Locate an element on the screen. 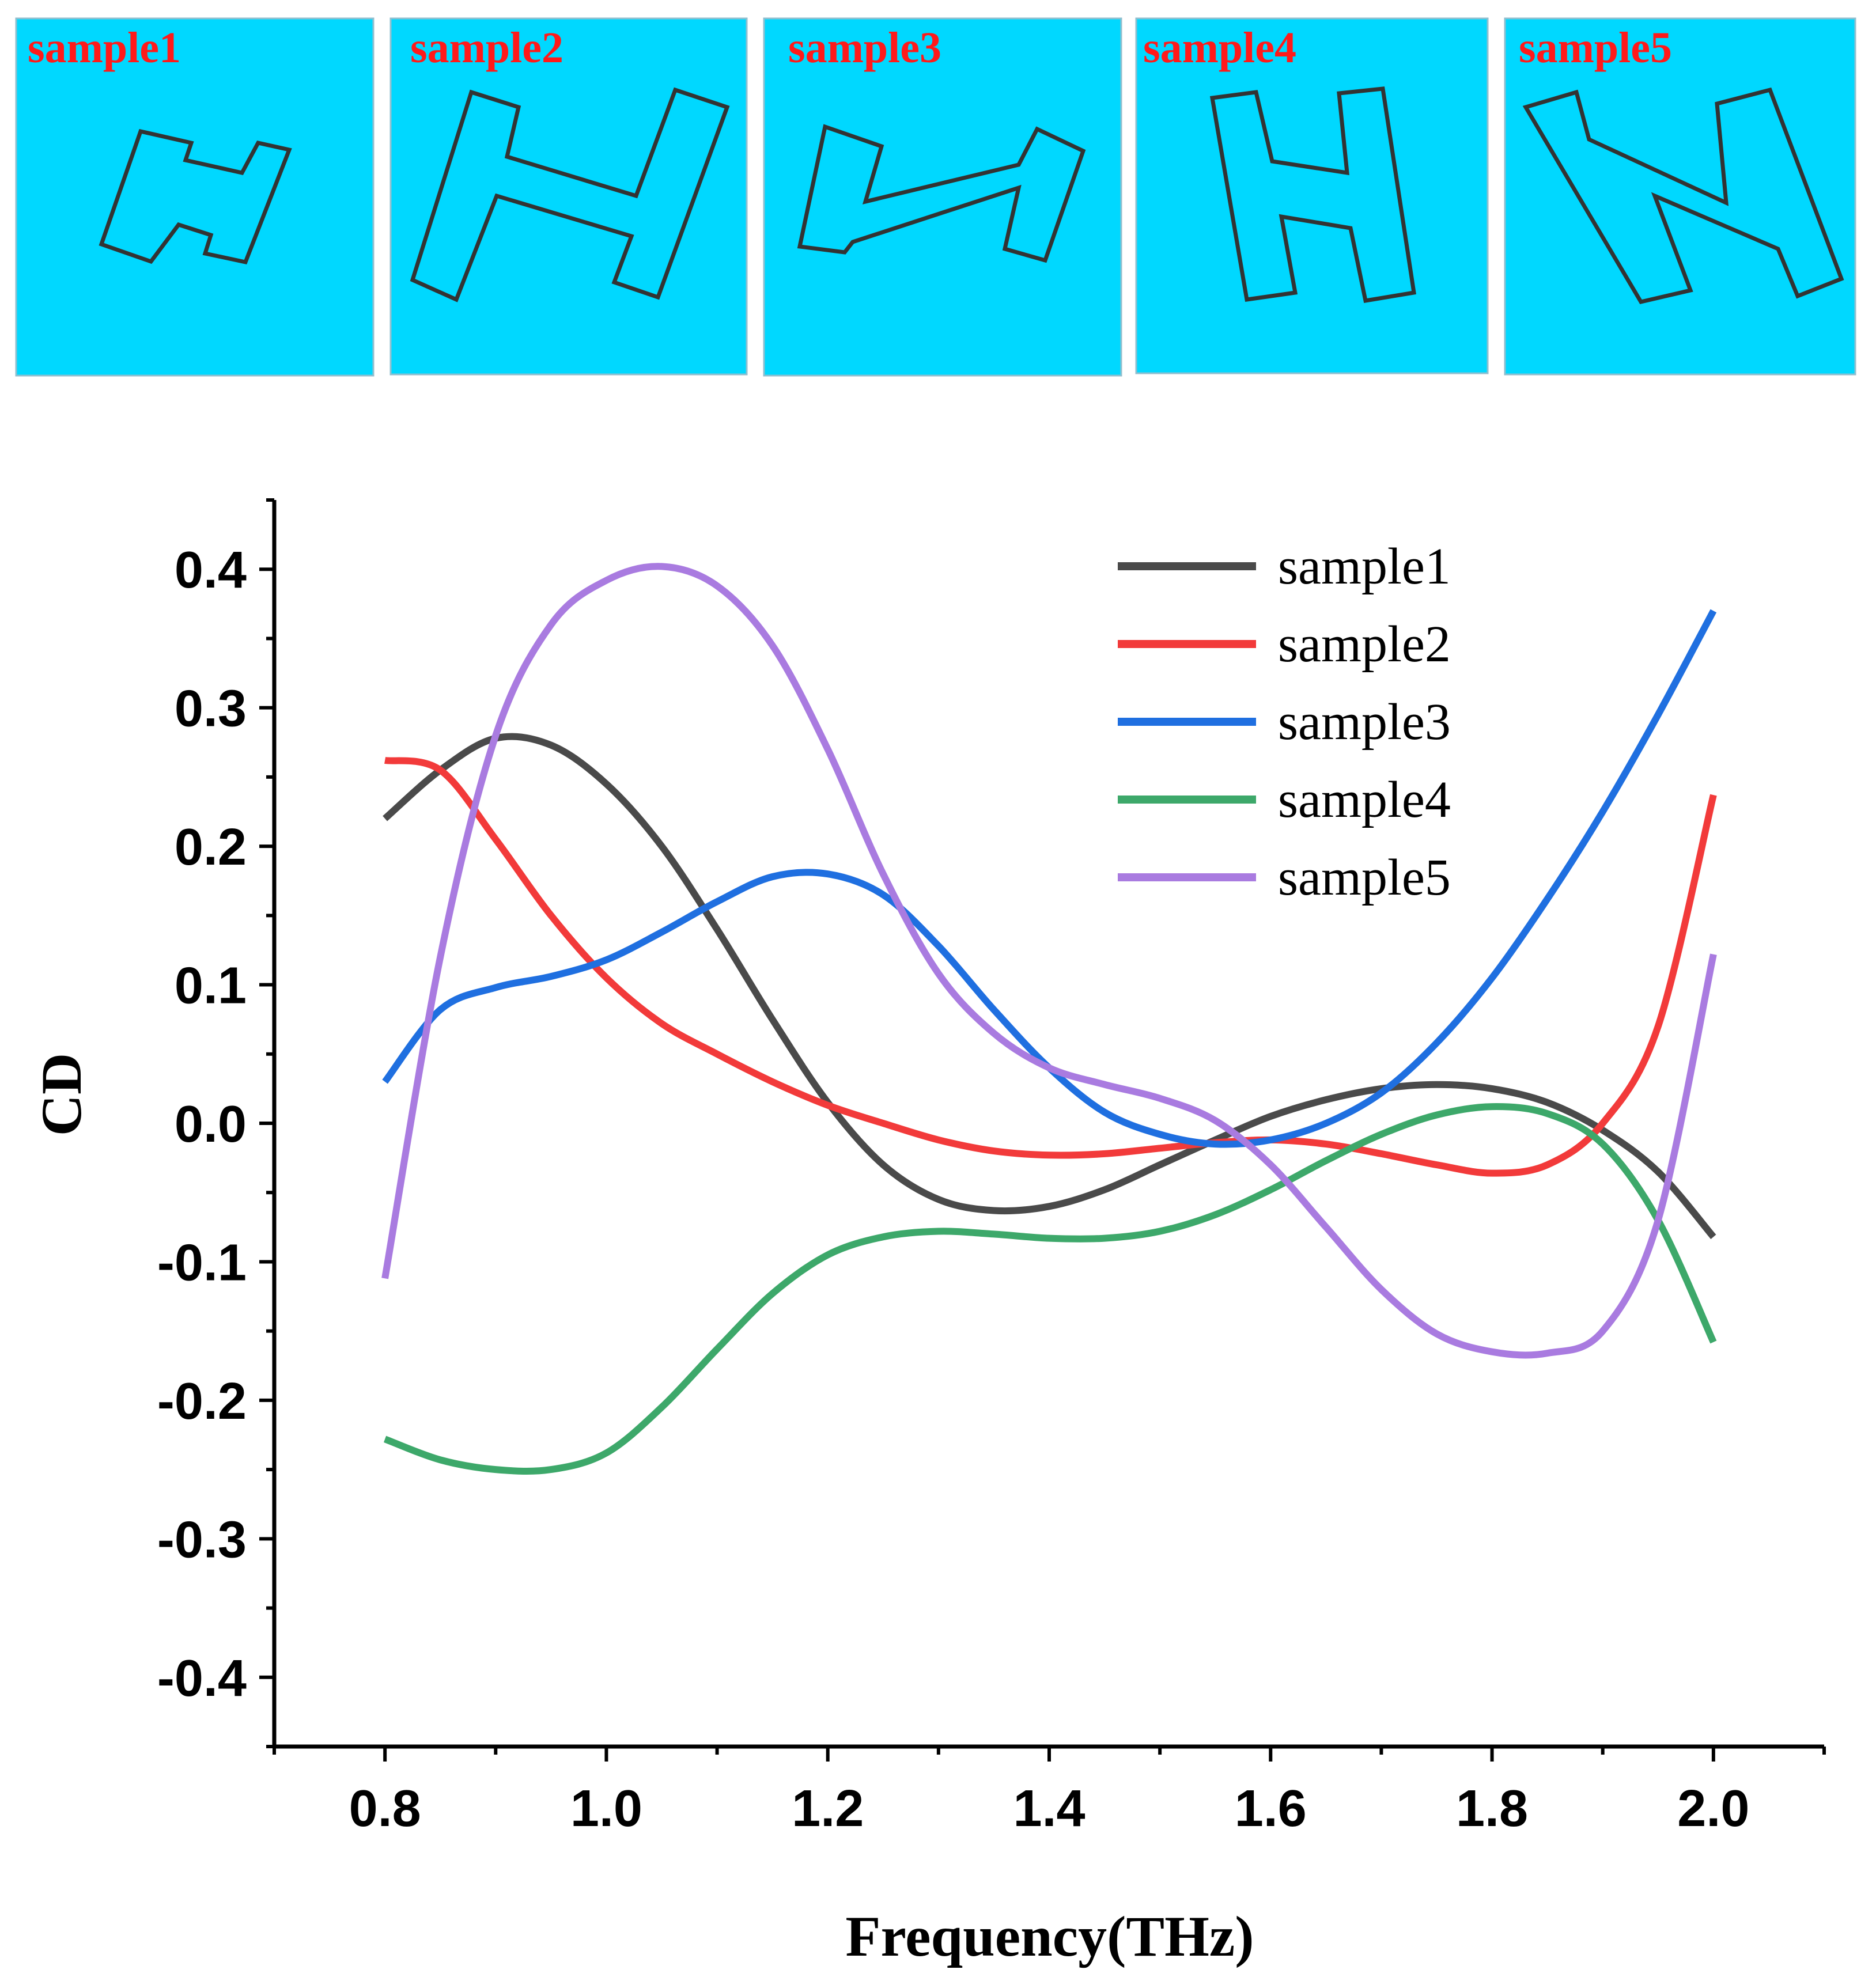 The width and height of the screenshot is (1876, 1981). x-tick-label: 1.4 is located at coordinates (1049, 1809).